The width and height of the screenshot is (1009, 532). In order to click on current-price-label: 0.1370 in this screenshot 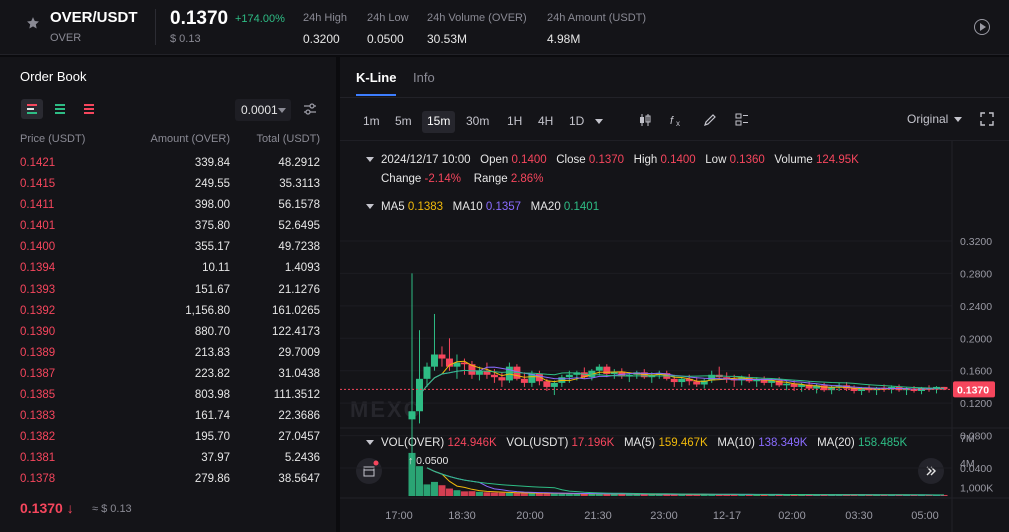, I will do `click(973, 390)`.